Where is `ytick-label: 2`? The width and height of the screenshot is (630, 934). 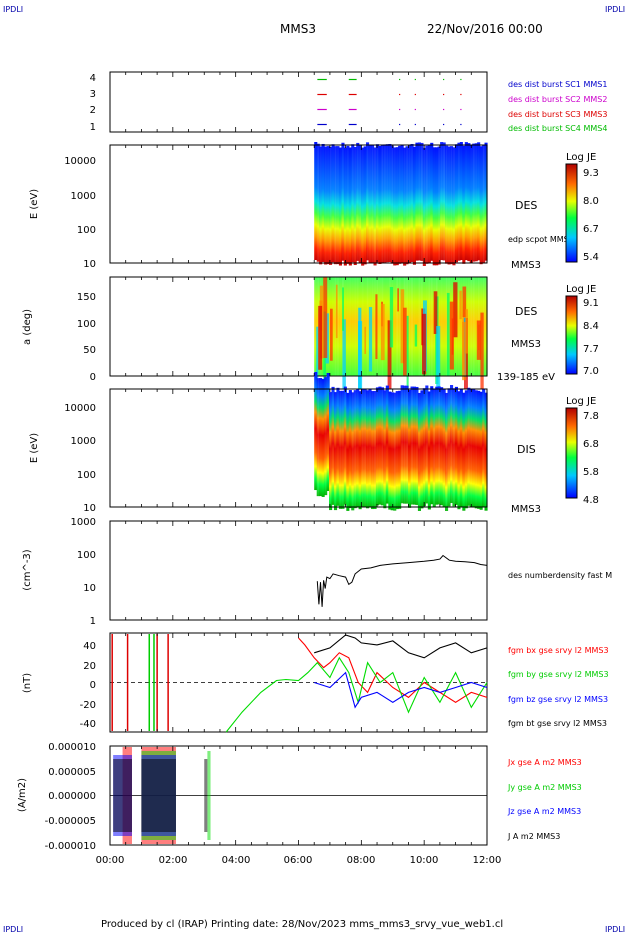 ytick-label: 2 is located at coordinates (93, 110).